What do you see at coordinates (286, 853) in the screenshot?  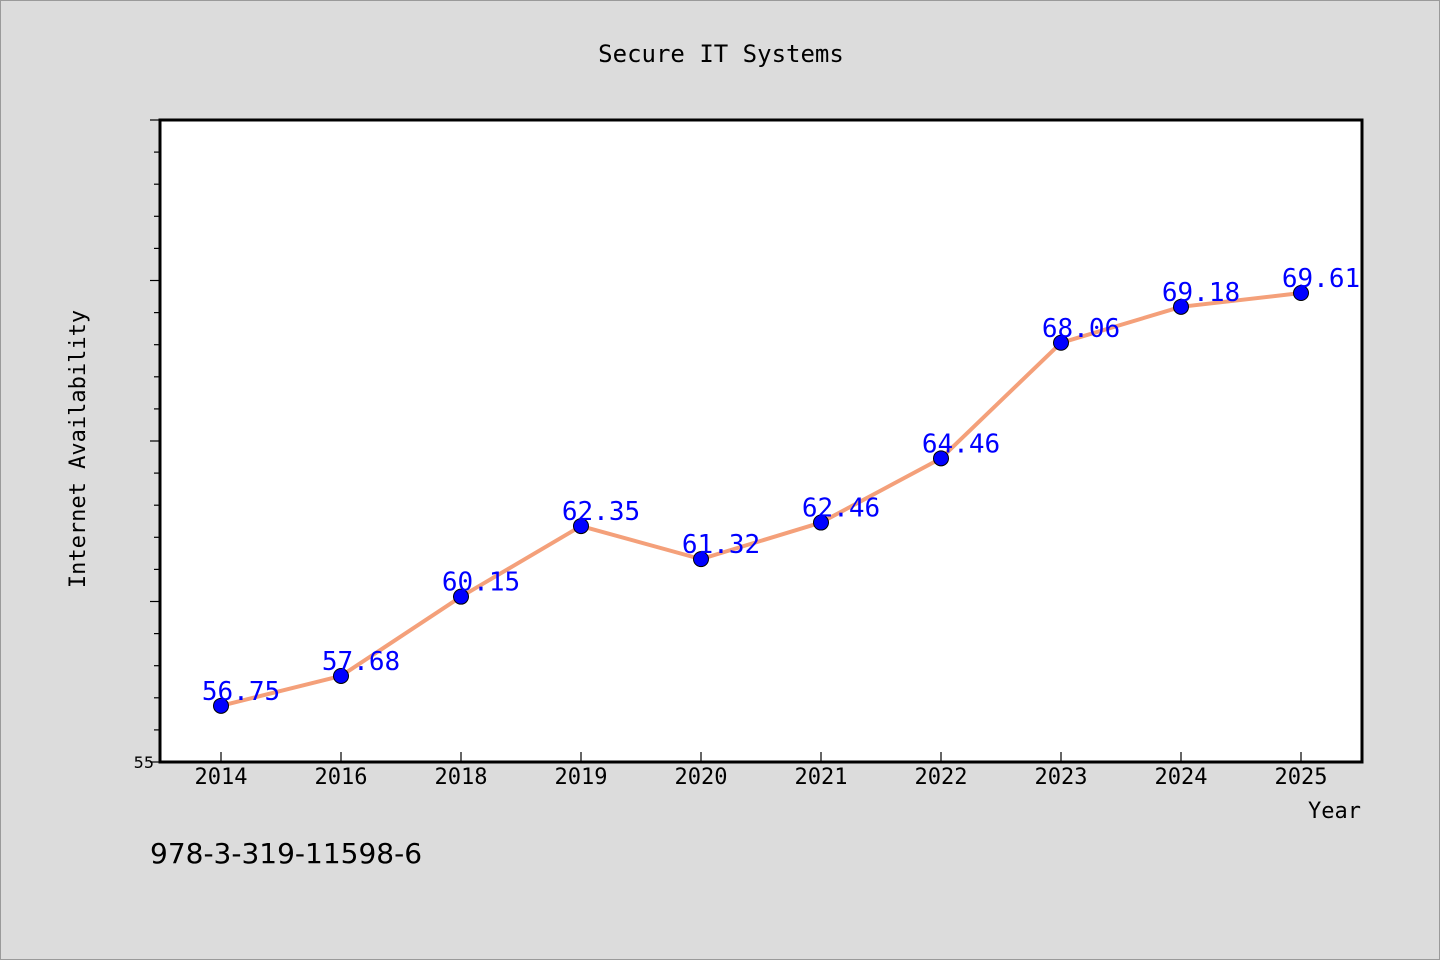 I see `footer-isbn: 978-3-319-11598-6` at bounding box center [286, 853].